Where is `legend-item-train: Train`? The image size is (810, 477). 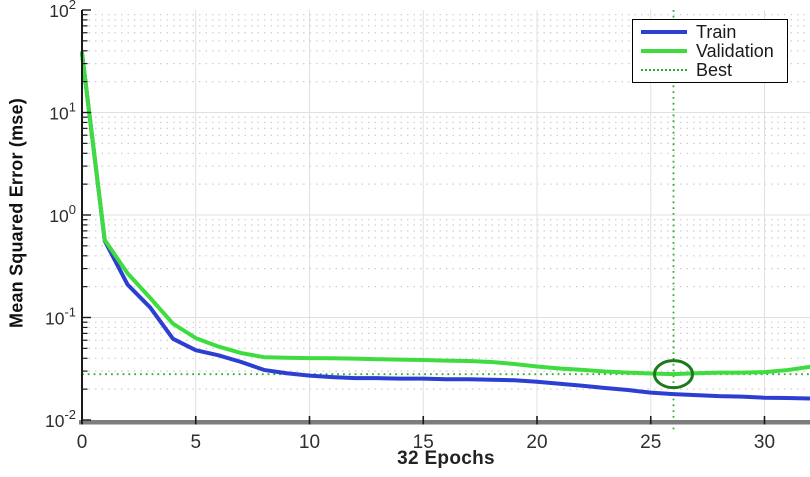 legend-item-train: Train is located at coordinates (710, 32).